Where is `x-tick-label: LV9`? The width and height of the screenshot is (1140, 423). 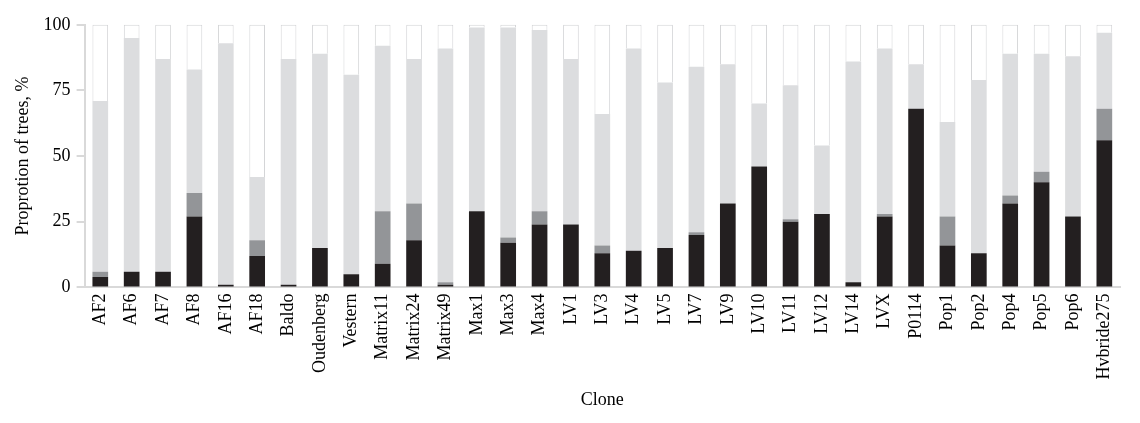
x-tick-label: LV9 is located at coordinates (726, 309).